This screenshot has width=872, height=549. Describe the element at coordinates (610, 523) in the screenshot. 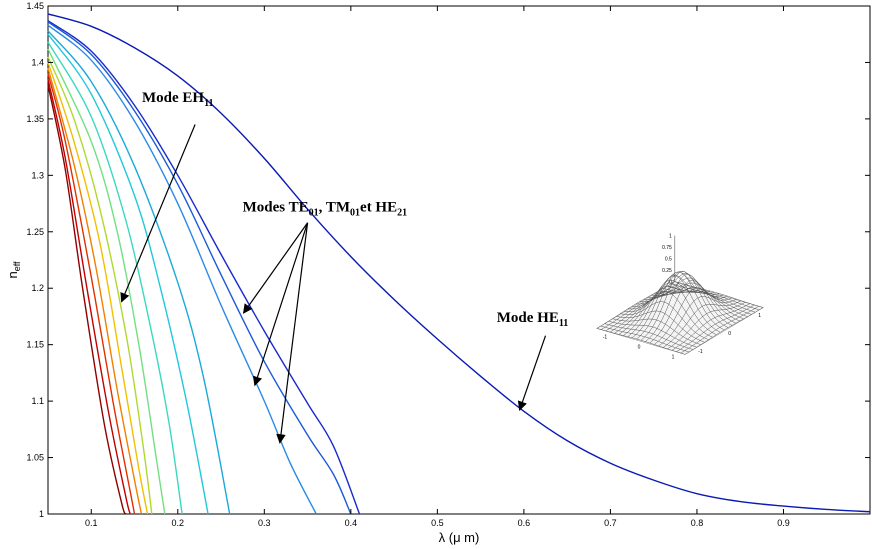

I see `x-tick-label: 0.7` at that location.